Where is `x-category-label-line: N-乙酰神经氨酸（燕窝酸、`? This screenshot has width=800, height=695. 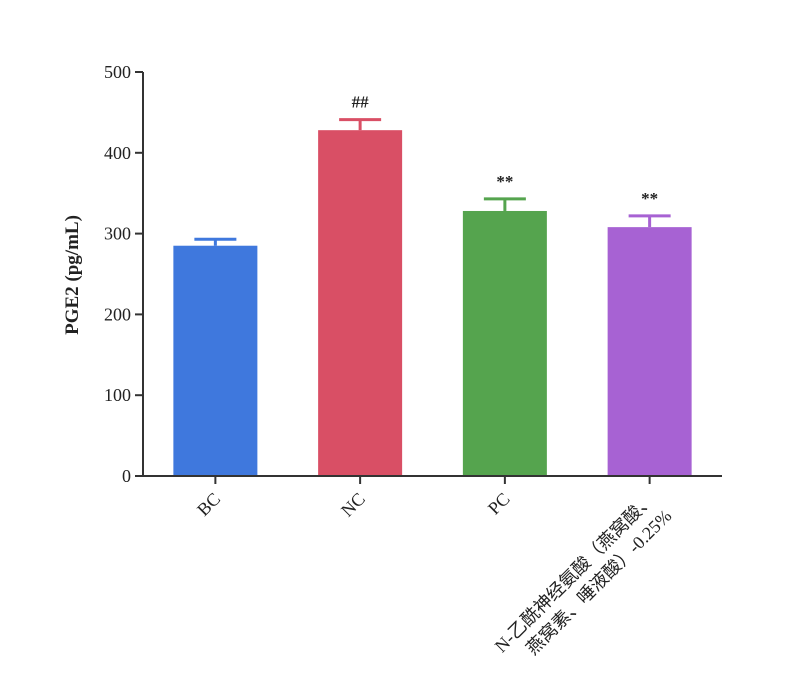 x-category-label-line: N-乙酰神经氨酸（燕窝酸、 is located at coordinates (575, 573).